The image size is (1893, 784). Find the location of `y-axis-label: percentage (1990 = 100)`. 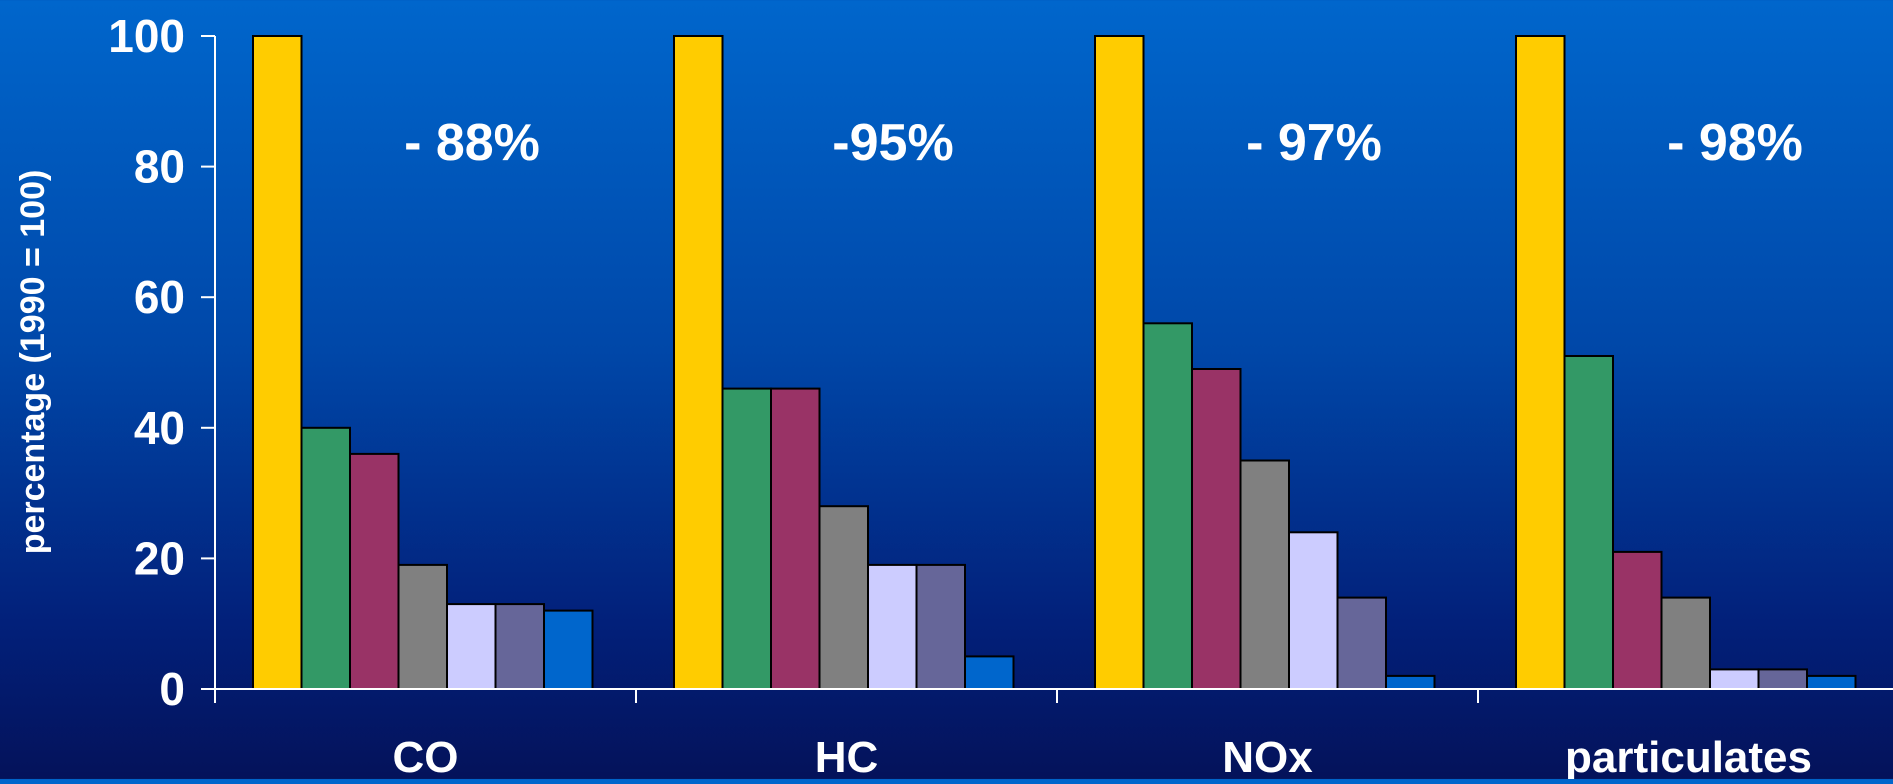

y-axis-label: percentage (1990 = 100) is located at coordinates (33, 362).